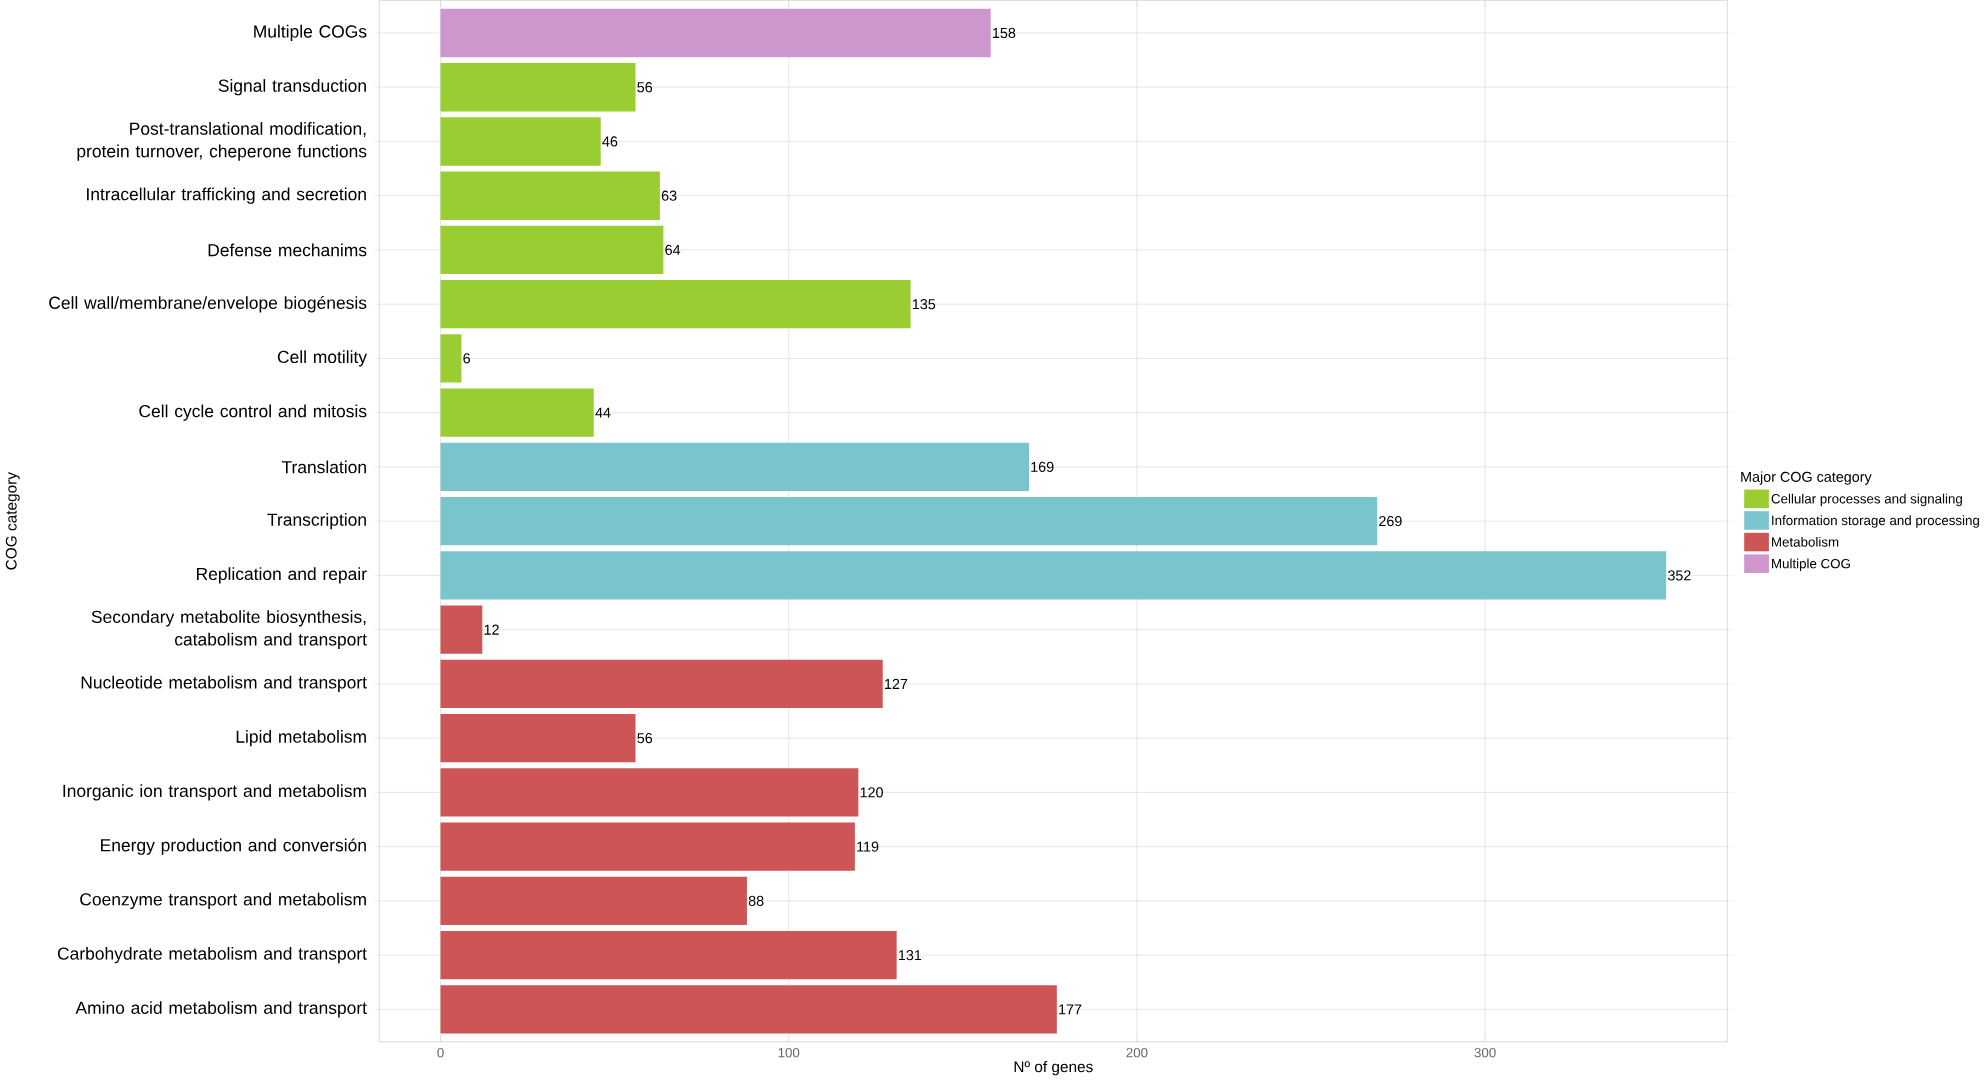 The image size is (1985, 1081). I want to click on y-tick-label: Cell cycle control and mitosis, so click(253, 412).